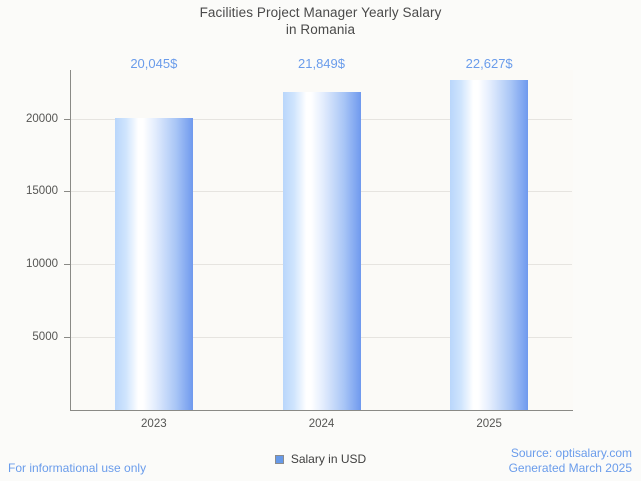  What do you see at coordinates (321, 63) in the screenshot?
I see `bar-value-label-2024: 21,849$` at bounding box center [321, 63].